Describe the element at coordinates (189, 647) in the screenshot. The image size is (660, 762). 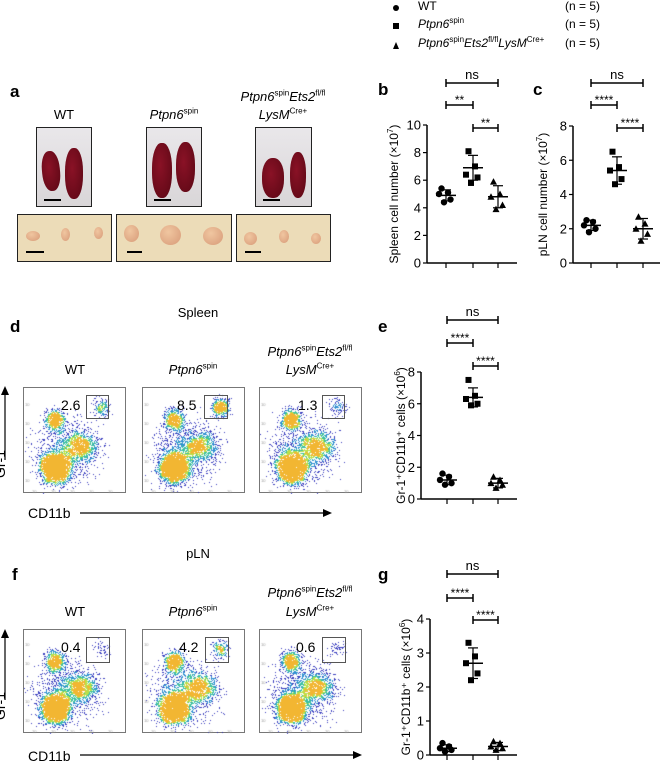
I see `gate-percentage: 4.2` at that location.